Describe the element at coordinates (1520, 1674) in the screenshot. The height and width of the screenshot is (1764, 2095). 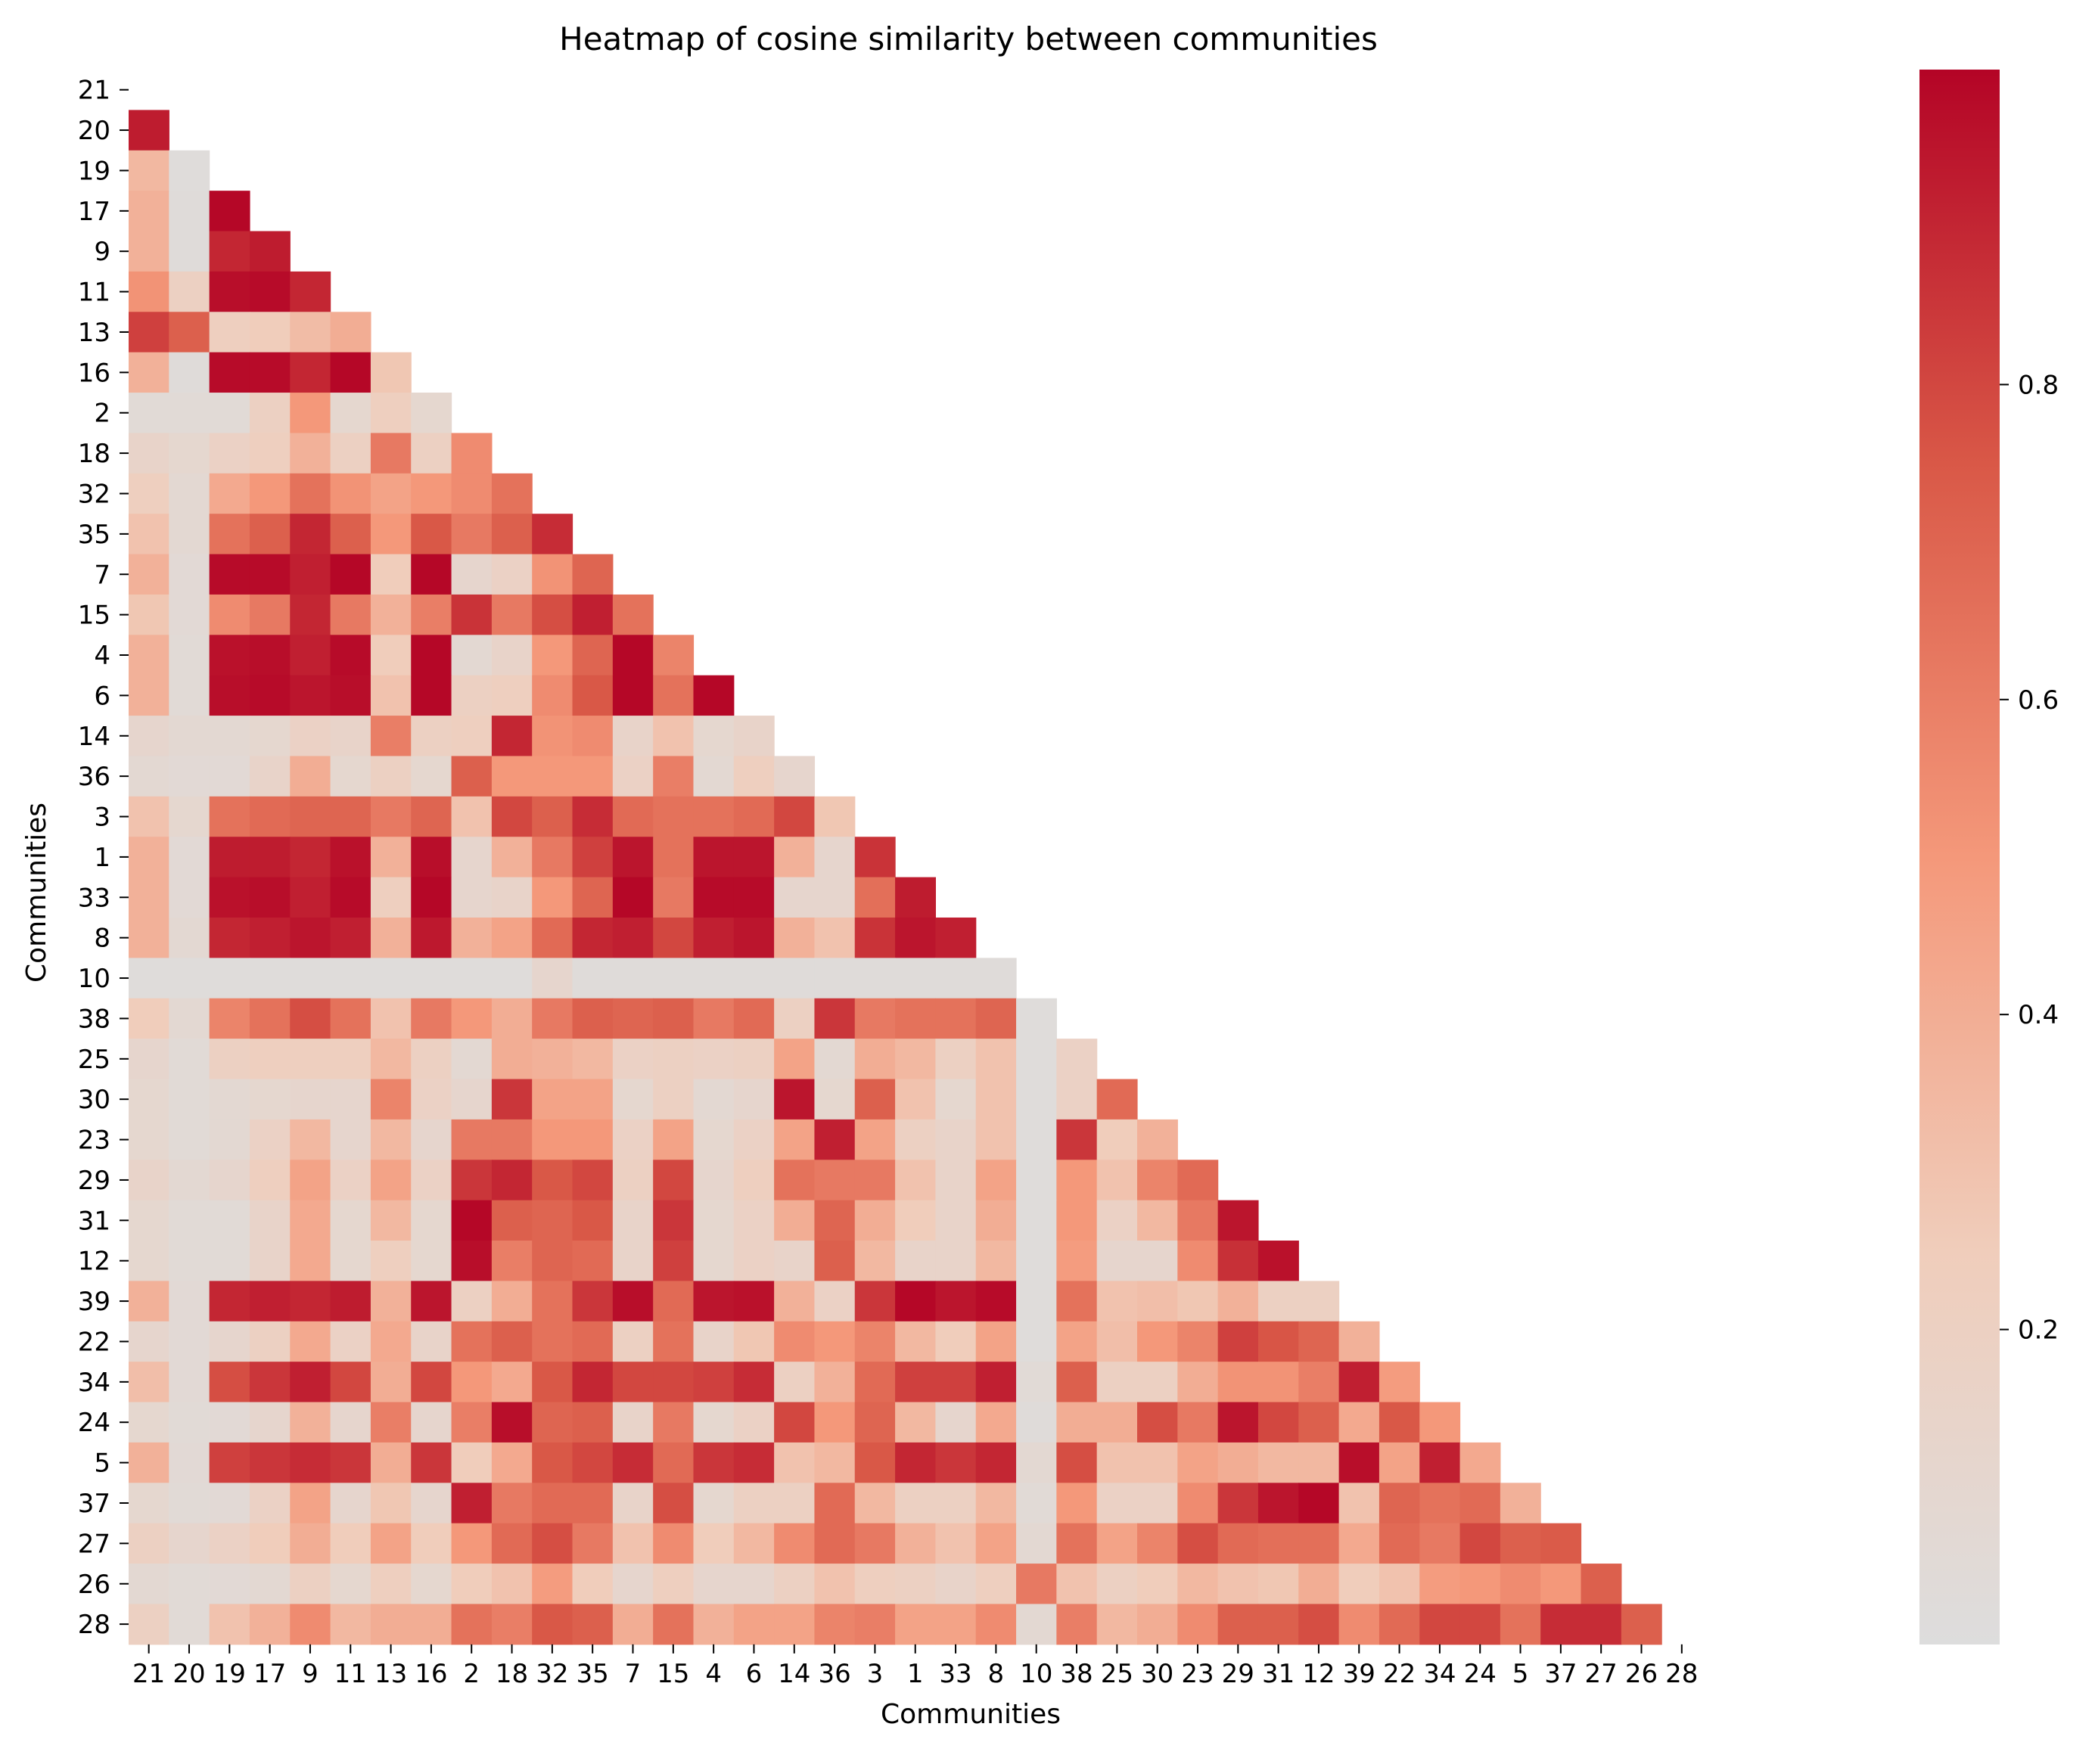
I see `x-tick-label: 5` at that location.